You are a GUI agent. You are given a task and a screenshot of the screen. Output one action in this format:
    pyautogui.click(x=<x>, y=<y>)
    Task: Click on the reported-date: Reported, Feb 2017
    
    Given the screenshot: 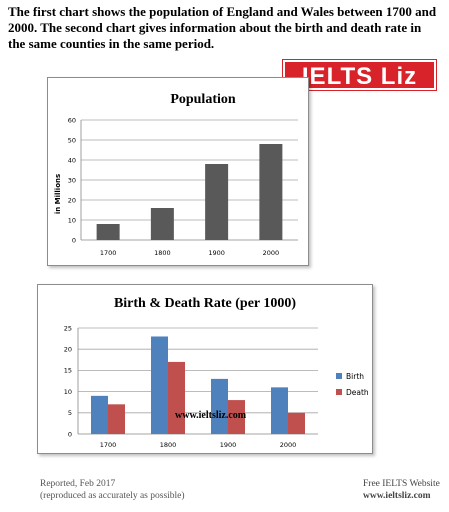 What is the action you would take?
    pyautogui.click(x=78, y=484)
    